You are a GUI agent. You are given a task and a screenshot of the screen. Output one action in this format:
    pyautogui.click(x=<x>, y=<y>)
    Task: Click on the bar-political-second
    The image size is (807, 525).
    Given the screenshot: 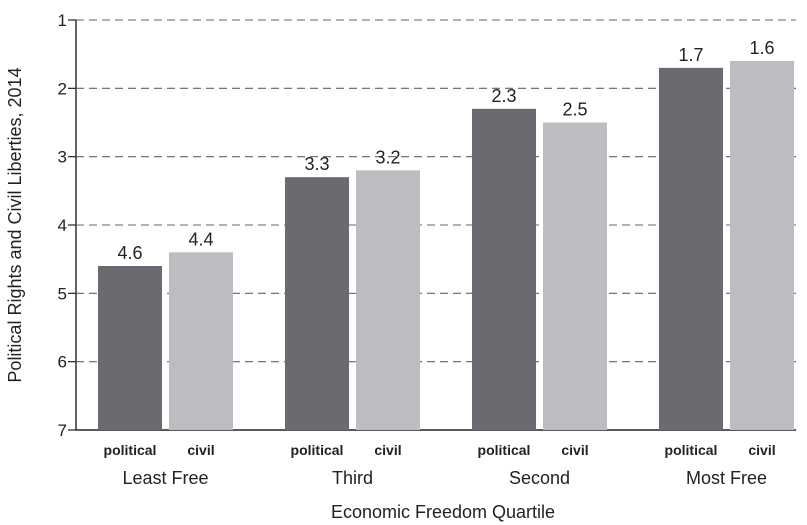 What is the action you would take?
    pyautogui.click(x=504, y=269)
    